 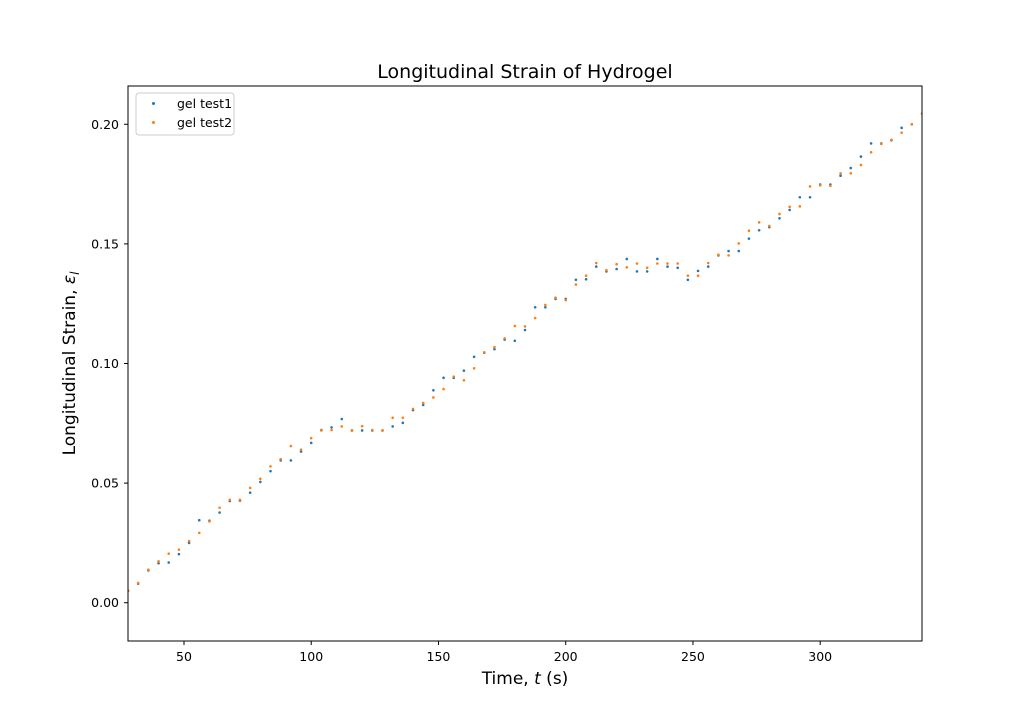 I want to click on legend-label-gel-test1: gel test1, so click(x=204, y=103).